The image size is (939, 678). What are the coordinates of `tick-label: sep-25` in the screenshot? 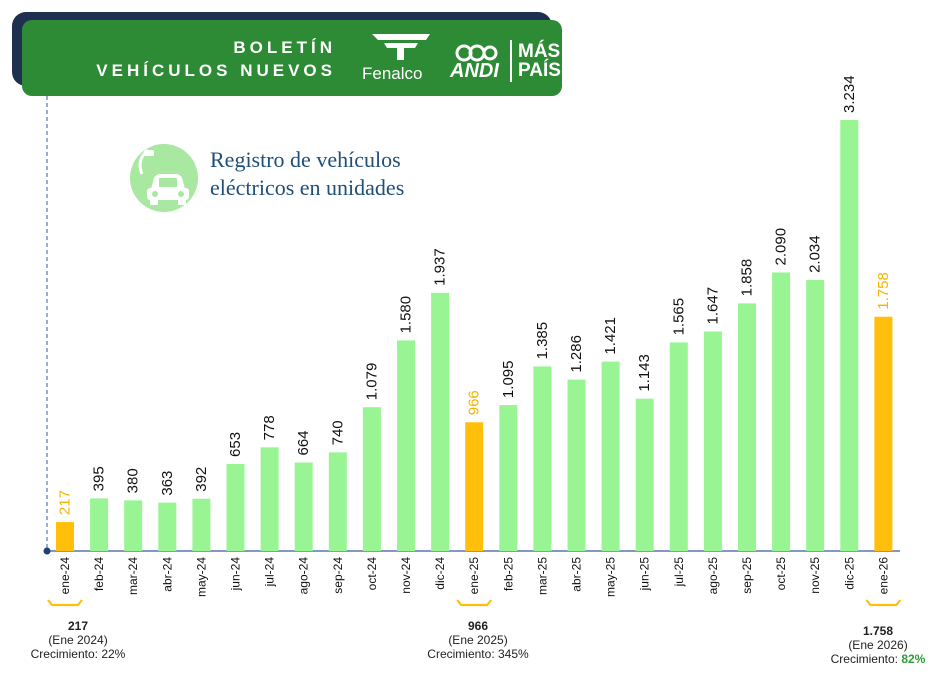 It's located at (747, 575).